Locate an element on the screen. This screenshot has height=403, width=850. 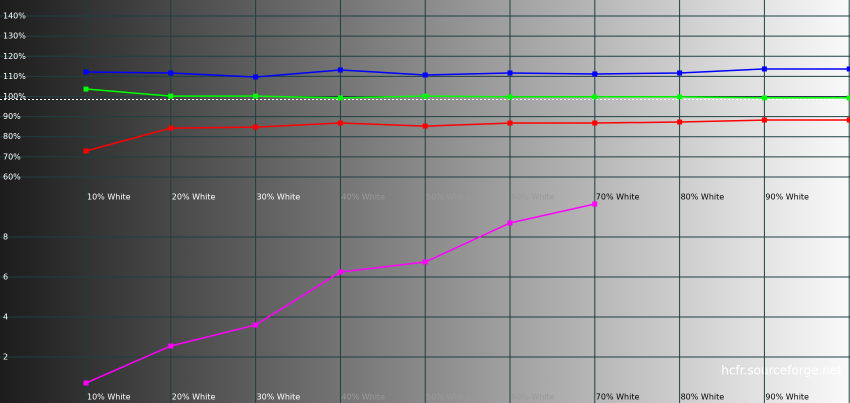
y-tick-label: 90% is located at coordinates (12, 116).